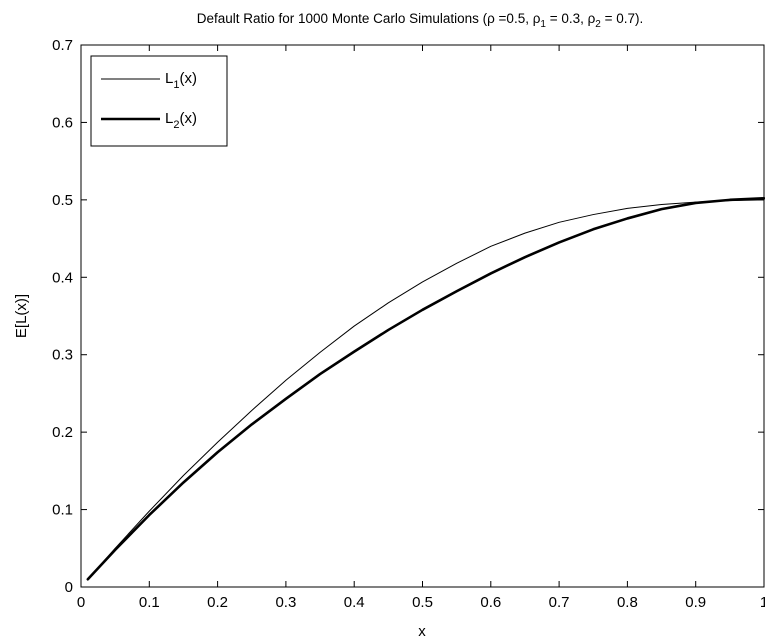 The image size is (765, 644). Describe the element at coordinates (62, 510) in the screenshot. I see `y-tick-label: 0.1` at that location.